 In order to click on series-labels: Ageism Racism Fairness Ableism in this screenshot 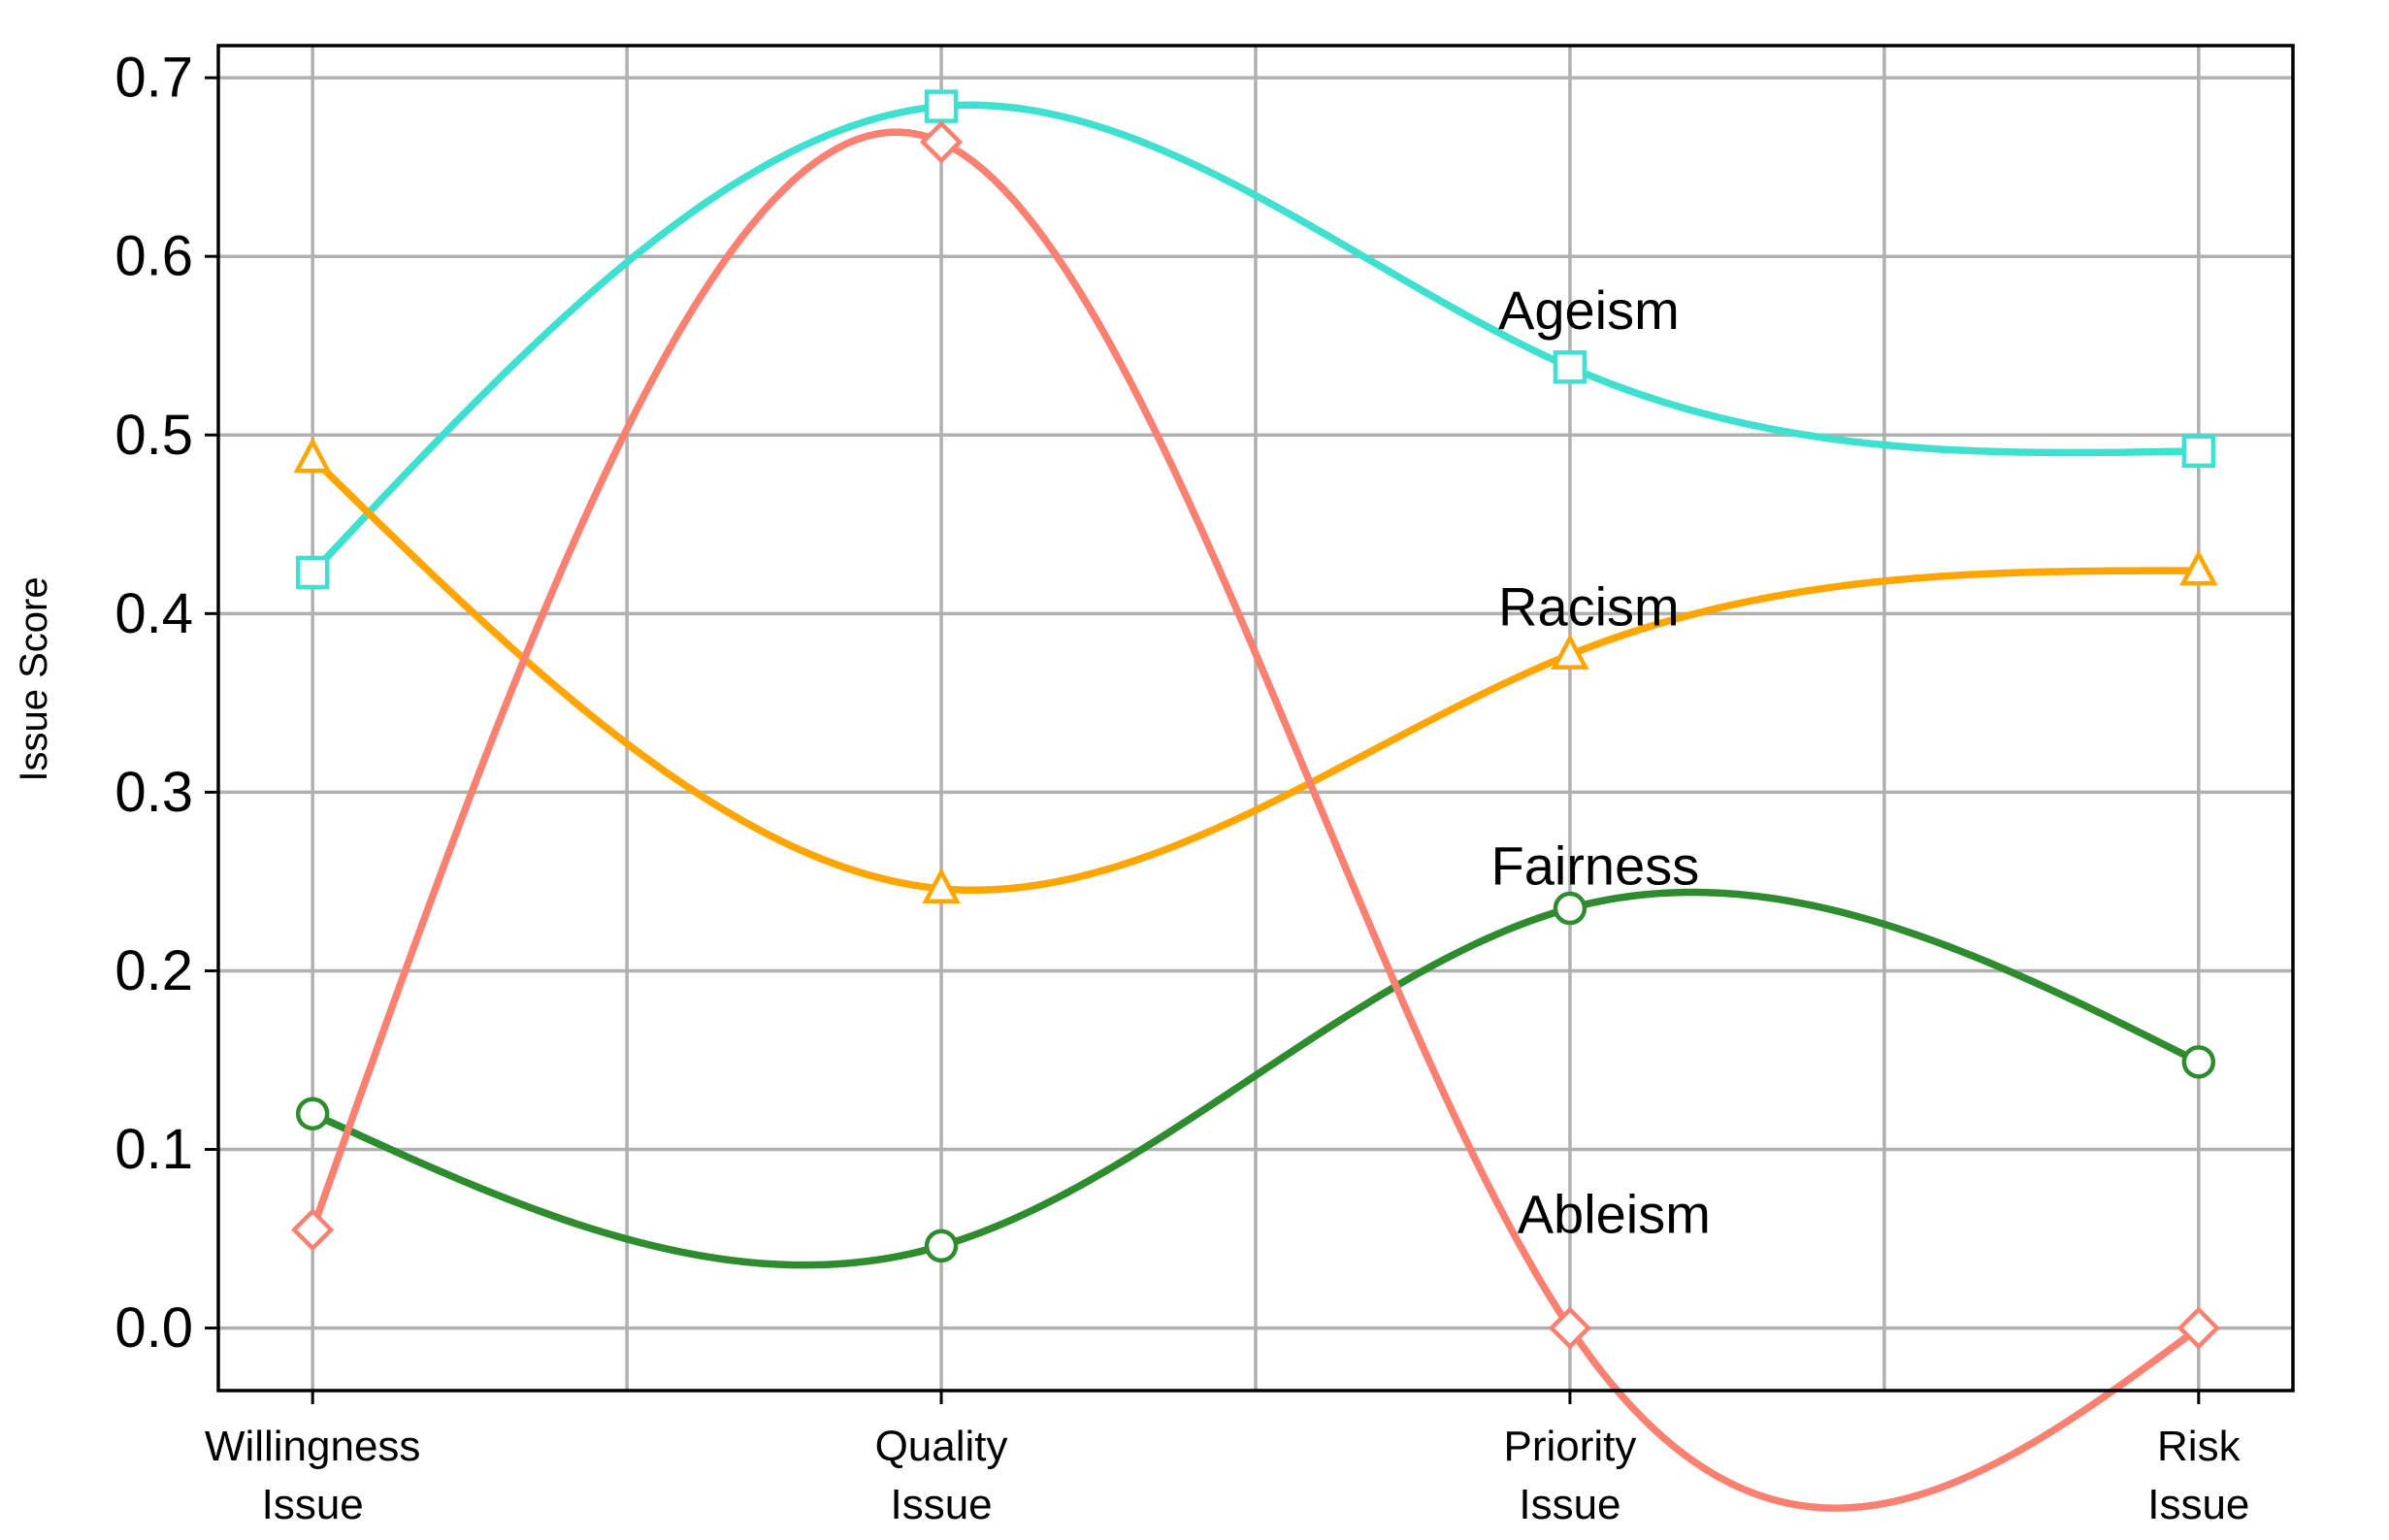, I will do `click(1600, 762)`.